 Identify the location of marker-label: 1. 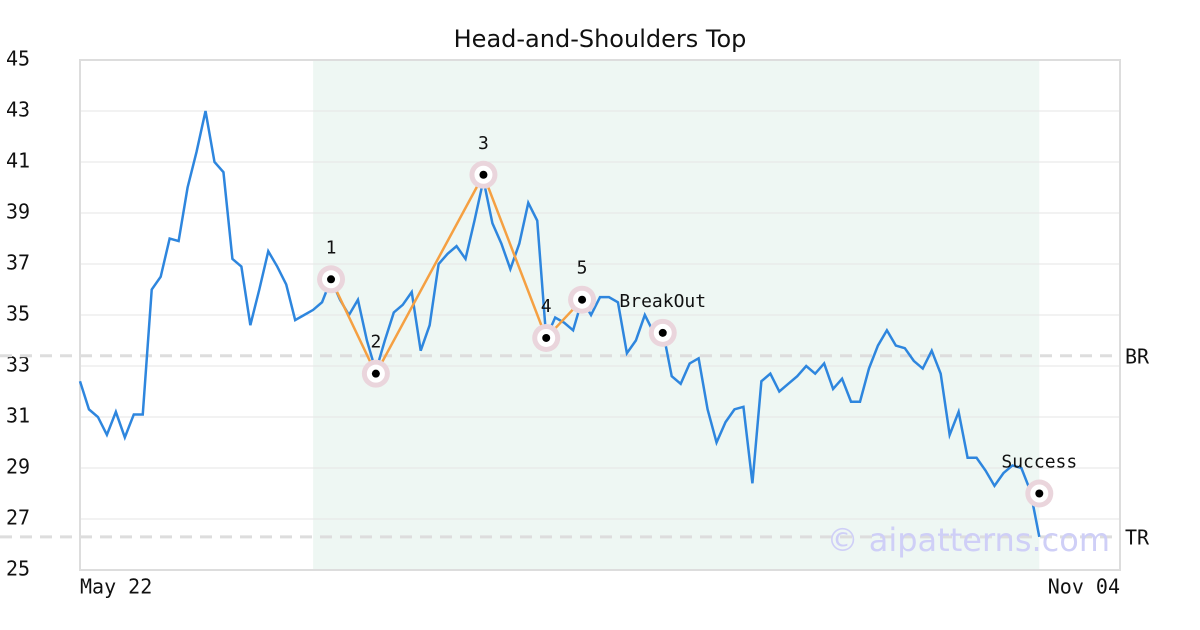
(331, 247).